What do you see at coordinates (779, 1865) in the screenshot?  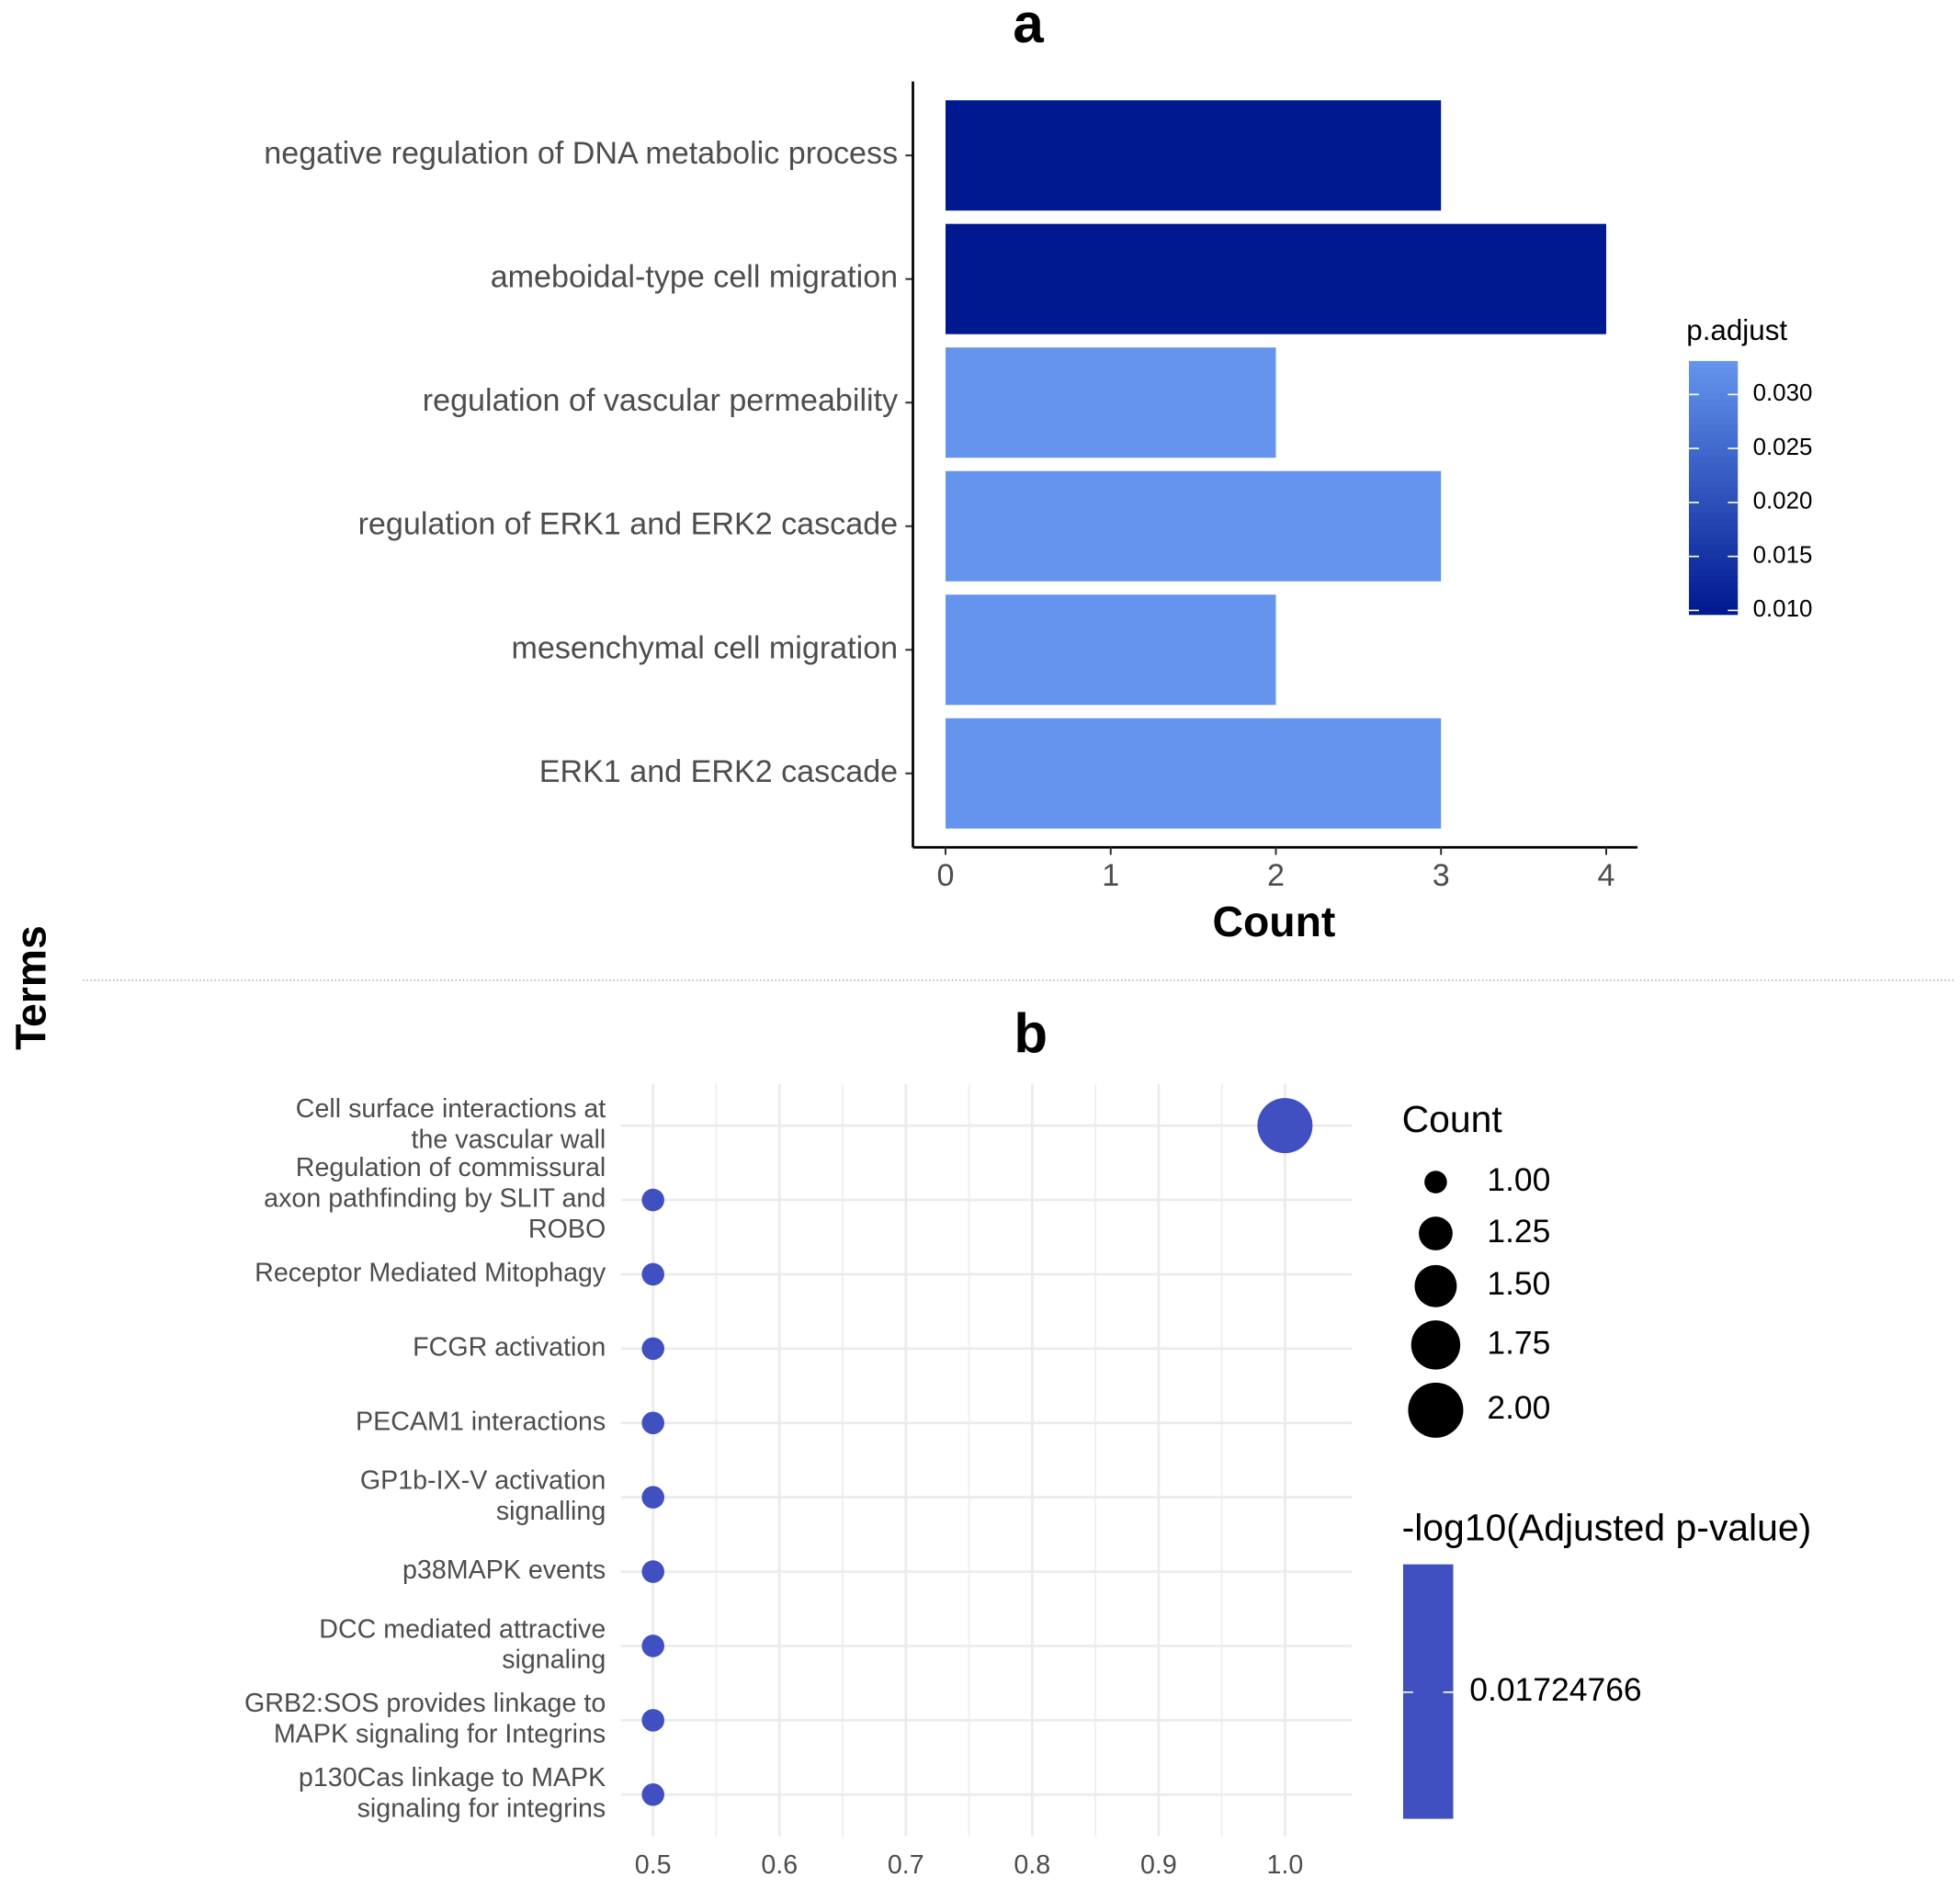 I see `x-tick-label: 0.6` at bounding box center [779, 1865].